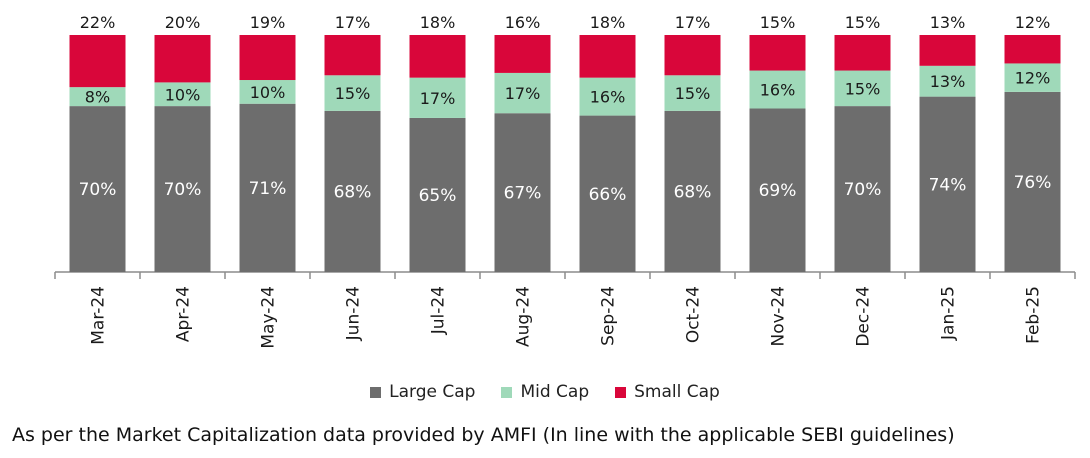 This screenshot has width=1090, height=458. What do you see at coordinates (694, 314) in the screenshot?
I see `x-tick-label: Oct-24` at bounding box center [694, 314].